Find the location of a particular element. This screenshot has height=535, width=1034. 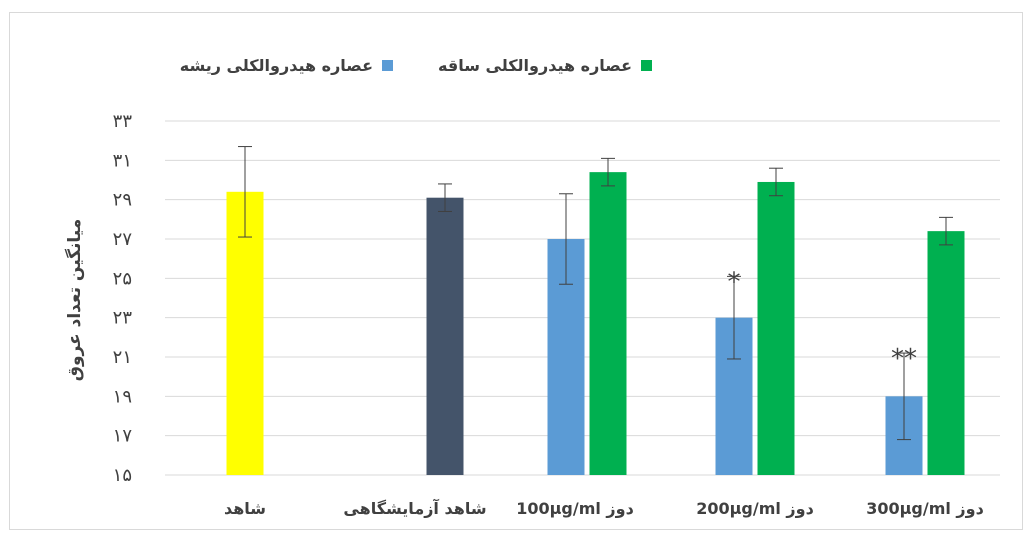

category-label: شاهد آزمایشگاهی is located at coordinates (414, 508).